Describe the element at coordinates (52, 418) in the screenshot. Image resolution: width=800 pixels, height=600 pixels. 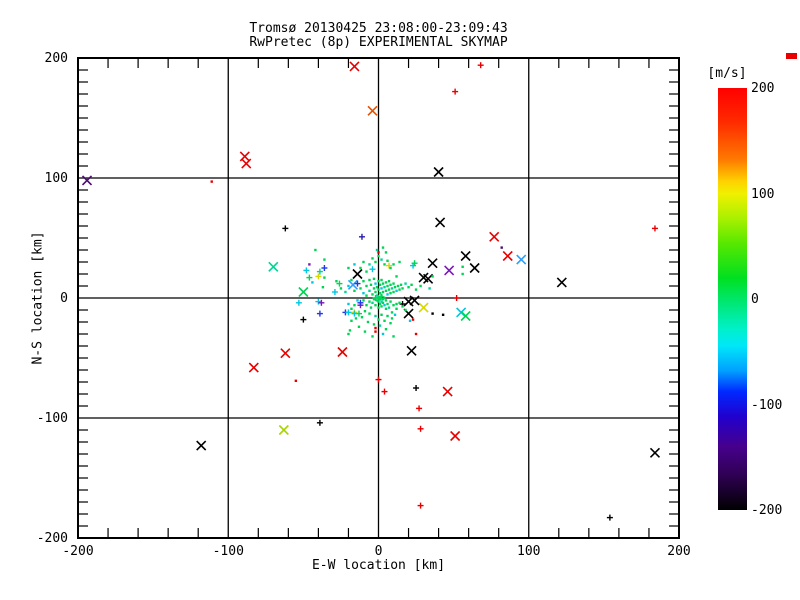
I see `y-tick-label: -100` at that location.